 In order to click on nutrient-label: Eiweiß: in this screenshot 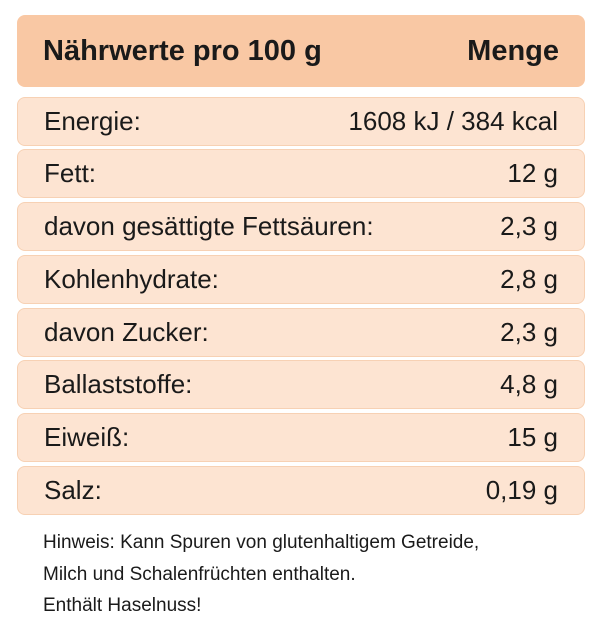, I will do `click(87, 437)`.